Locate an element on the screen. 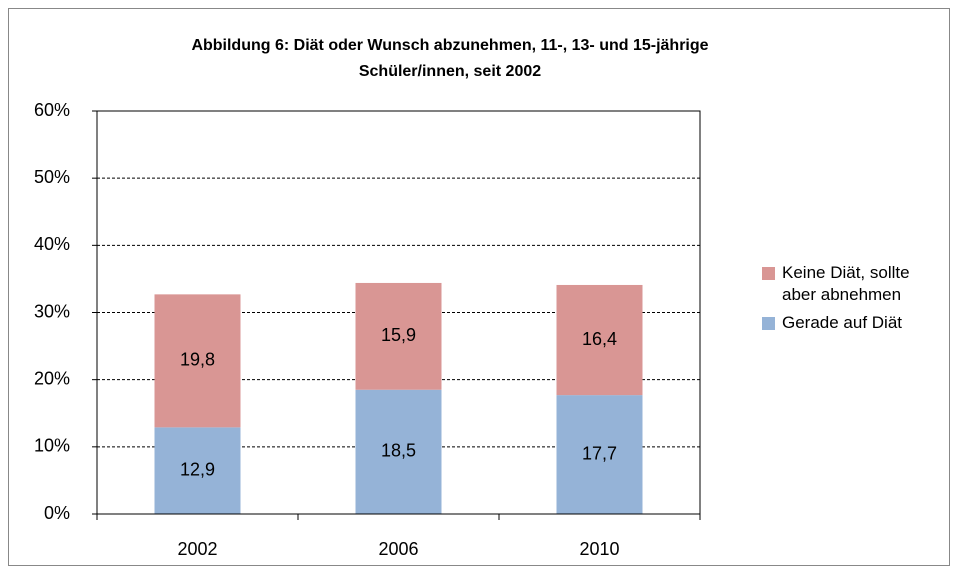 This screenshot has height=574, width=958. x-tick-label: 2002 is located at coordinates (197, 549).